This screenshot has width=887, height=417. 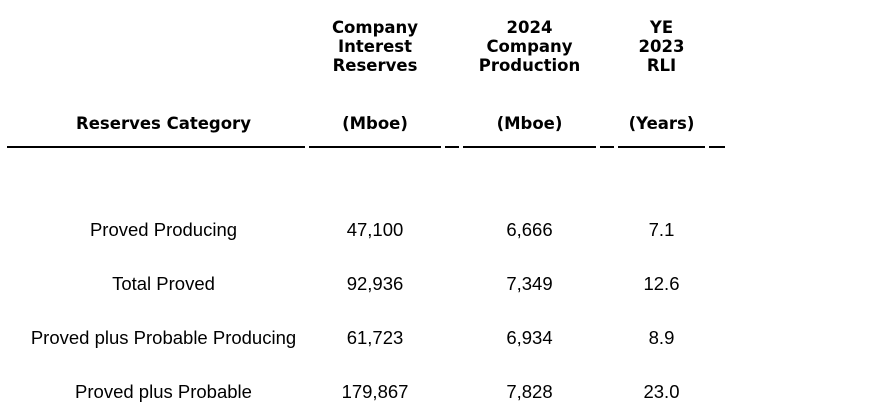 I want to click on cell-reserves: 61,723, so click(x=375, y=337).